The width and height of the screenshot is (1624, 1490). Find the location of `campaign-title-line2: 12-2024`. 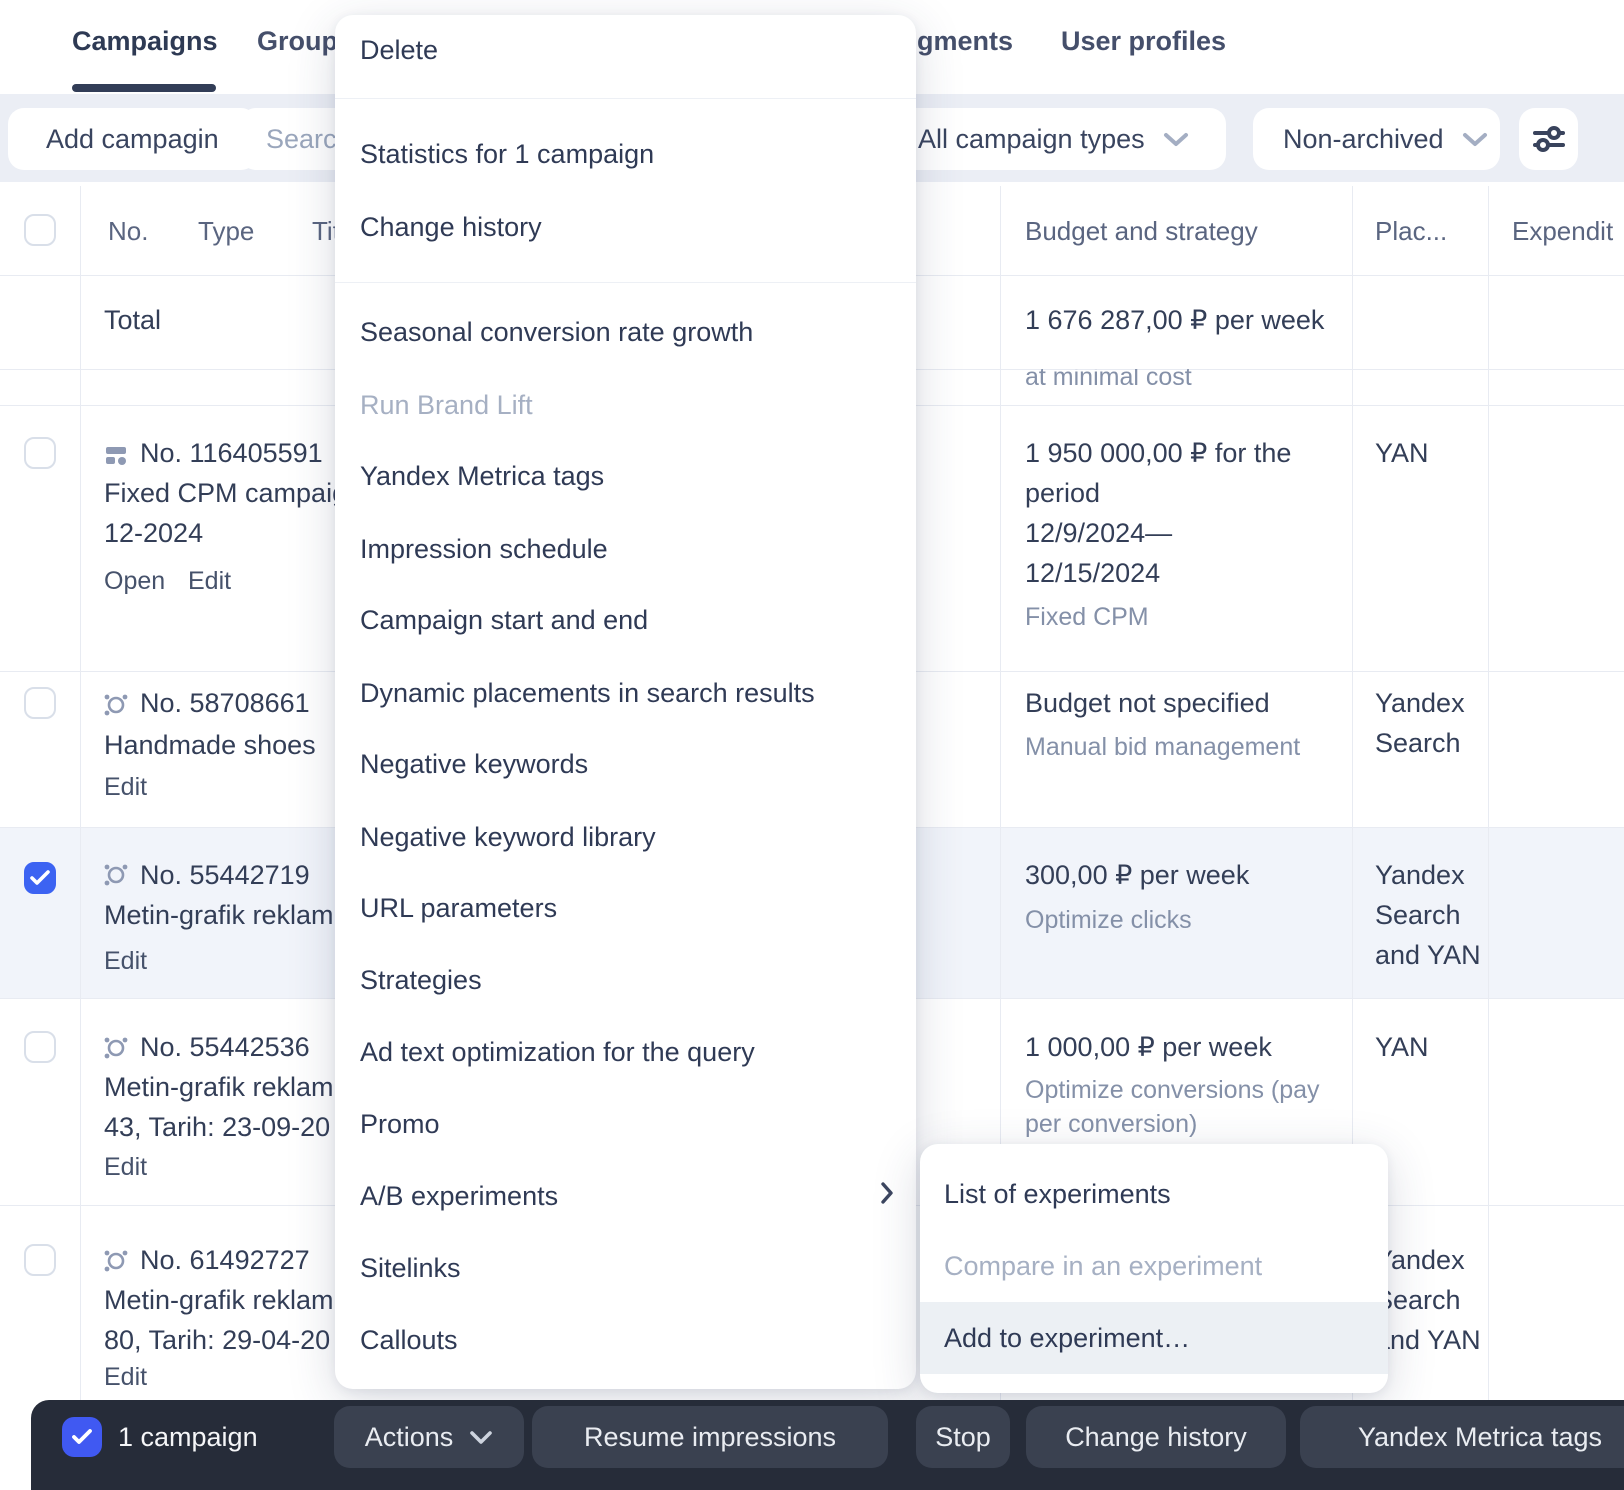

campaign-title-line2: 12-2024 is located at coordinates (154, 533).